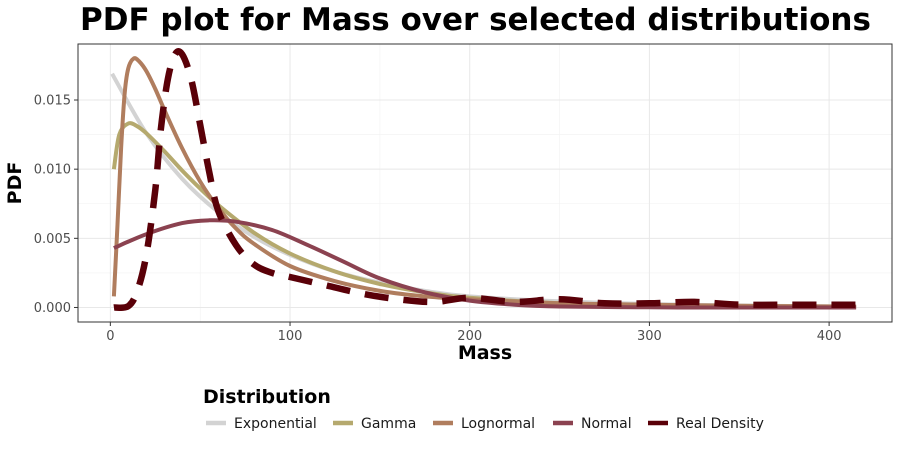 This screenshot has width=900, height=450. Describe the element at coordinates (275, 424) in the screenshot. I see `legend-label: Exponential` at that location.